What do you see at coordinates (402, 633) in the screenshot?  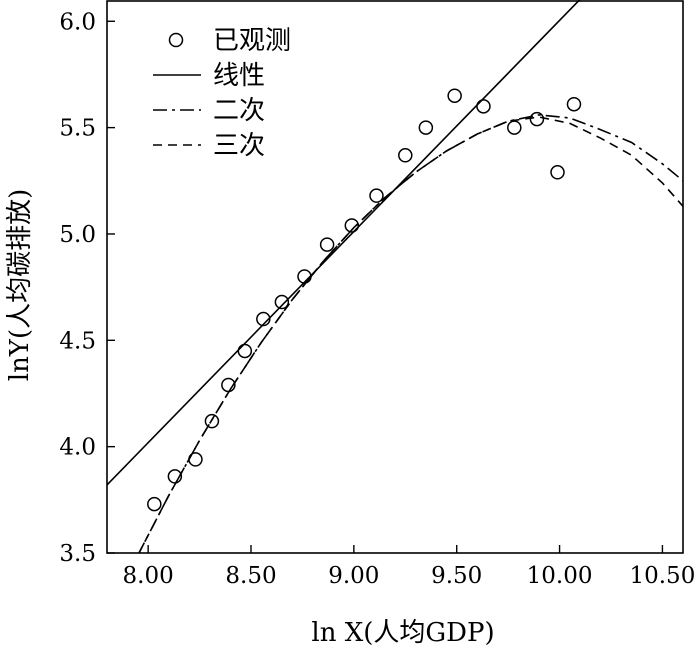 I see `x-axis-title: ln X(人均GDP)` at bounding box center [402, 633].